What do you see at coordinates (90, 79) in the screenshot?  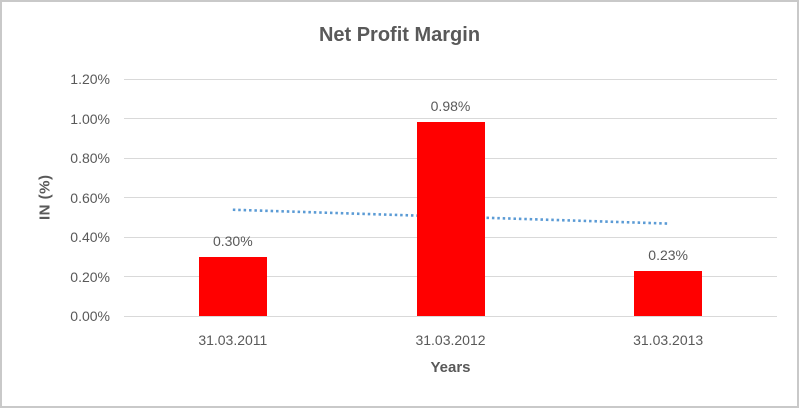 I see `y-tick-label: 1.20%` at bounding box center [90, 79].